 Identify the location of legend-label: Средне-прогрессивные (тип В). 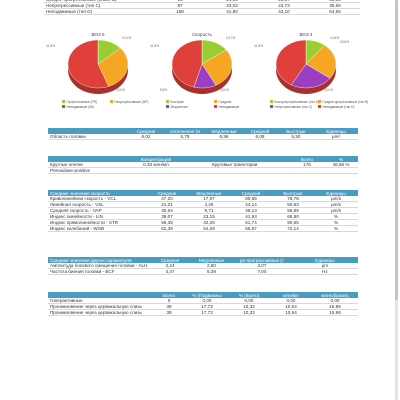
(345, 102).